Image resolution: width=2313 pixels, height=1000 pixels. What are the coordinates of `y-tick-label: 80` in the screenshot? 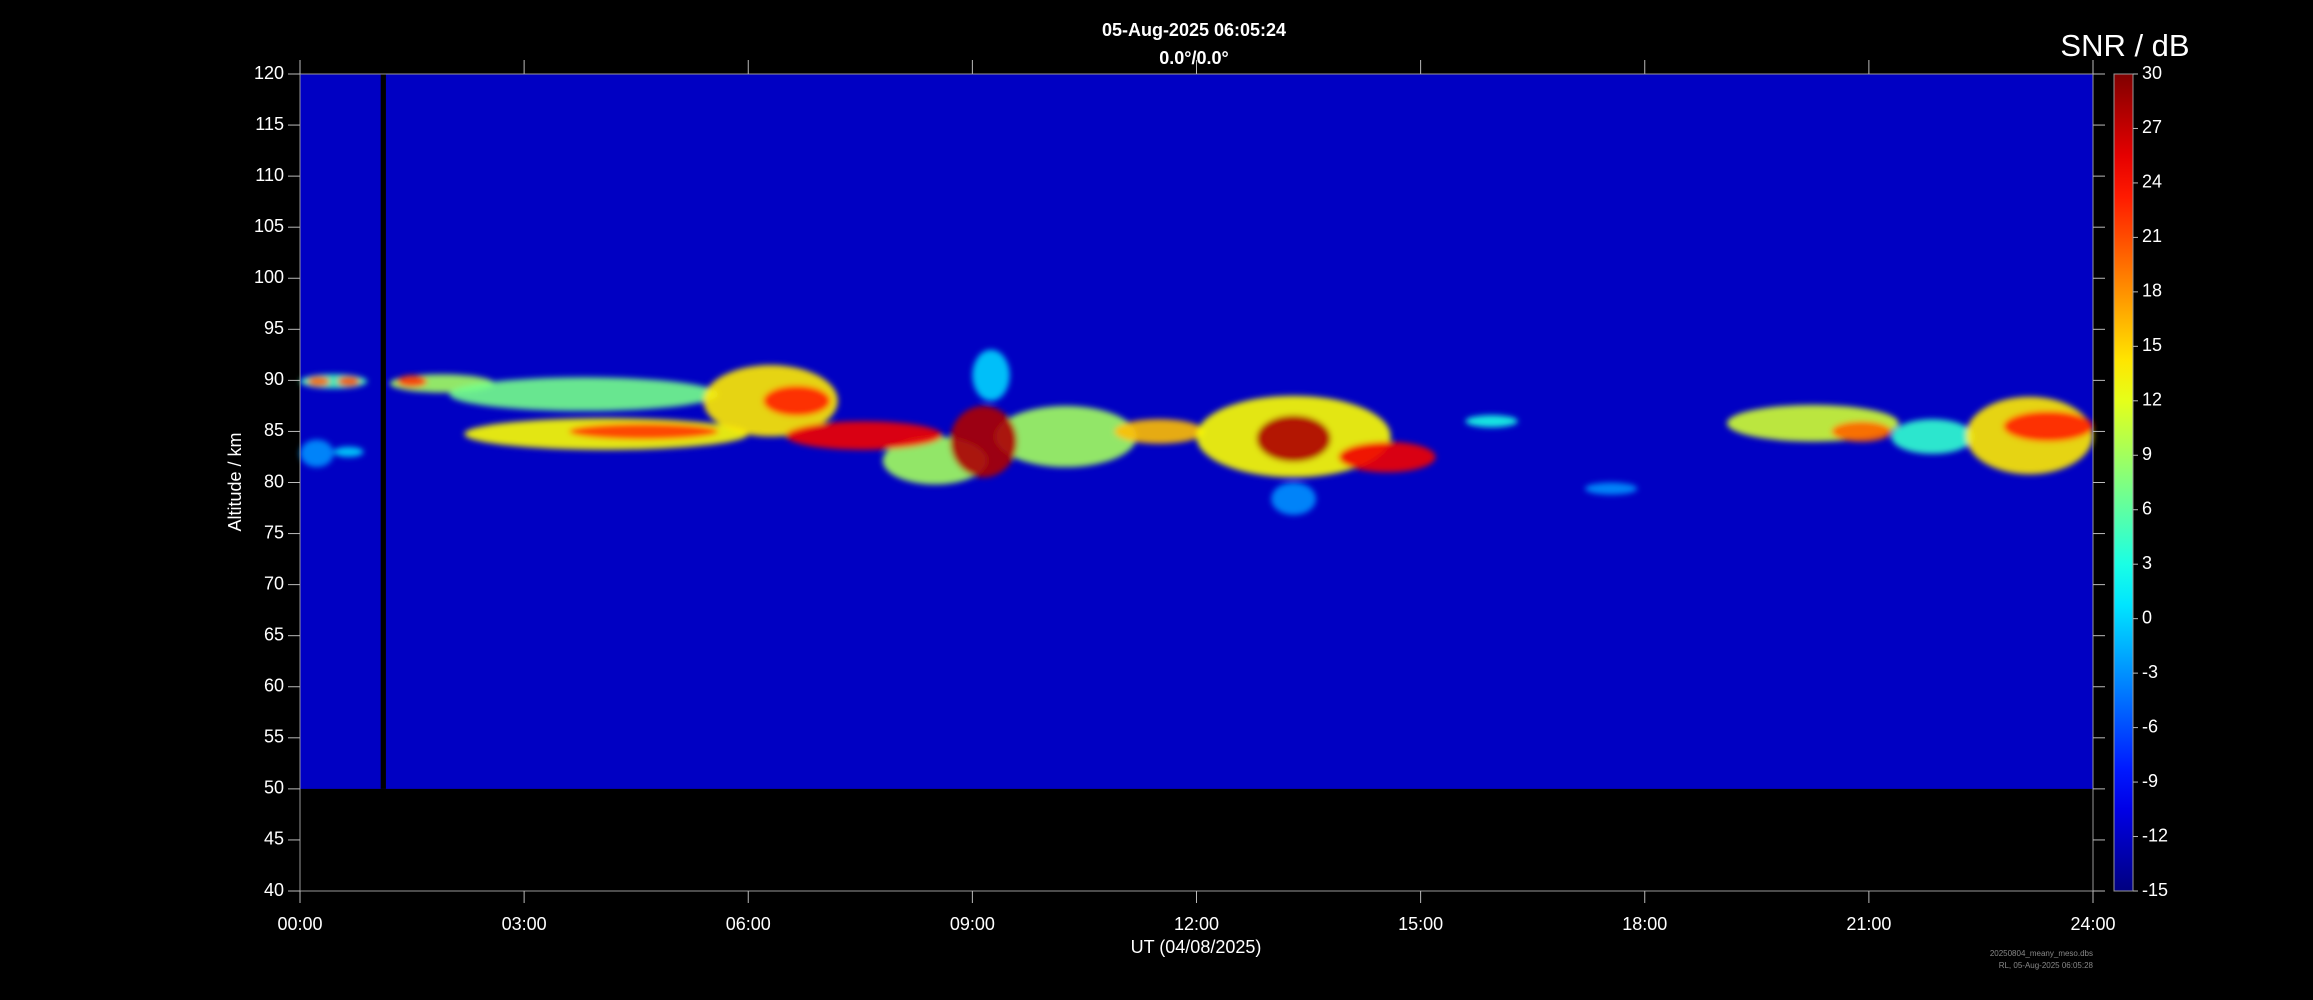 It's located at (274, 481).